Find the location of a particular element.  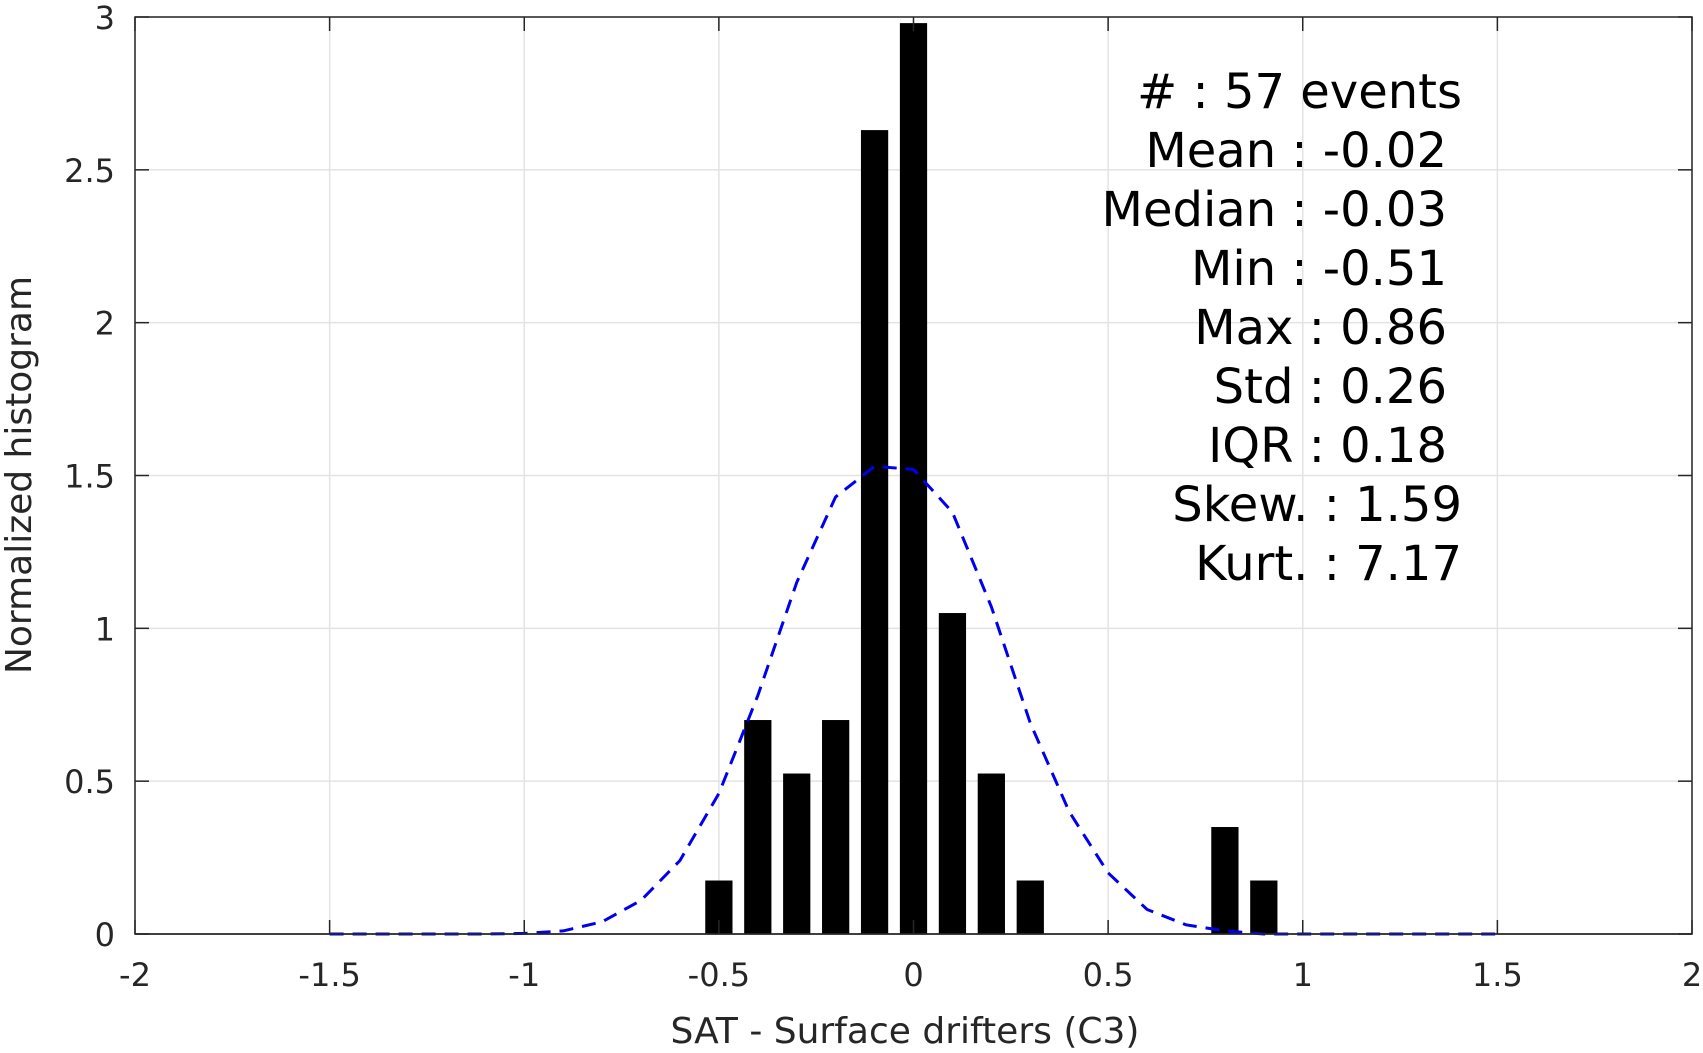

y-tick-label: 0.5 is located at coordinates (89, 782).